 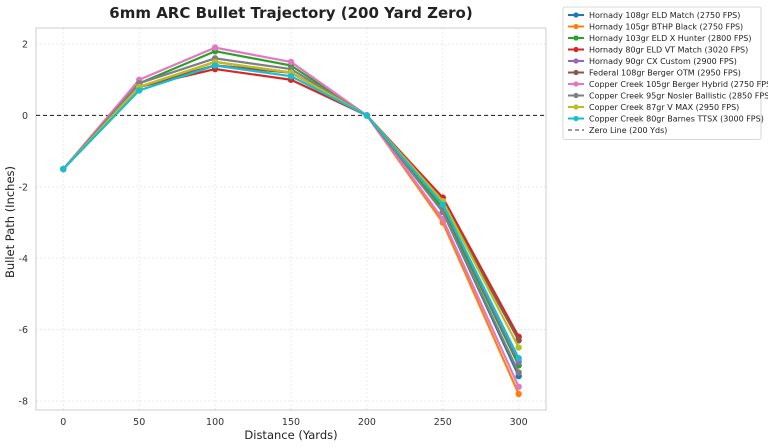 What do you see at coordinates (215, 422) in the screenshot?
I see `x-tick-label: 100` at bounding box center [215, 422].